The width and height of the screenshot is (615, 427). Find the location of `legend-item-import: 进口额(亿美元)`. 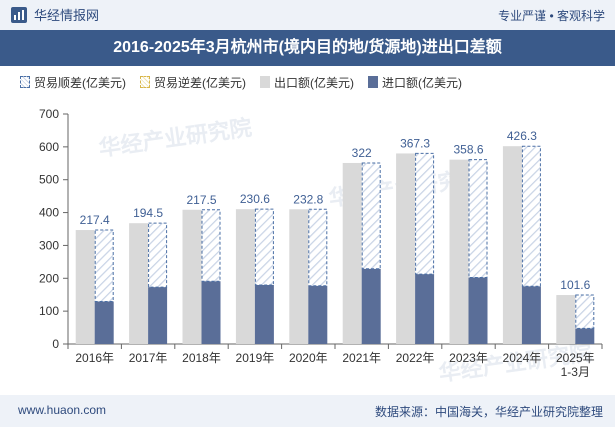

legend-item-import: 进口额(亿美元) is located at coordinates (415, 82).